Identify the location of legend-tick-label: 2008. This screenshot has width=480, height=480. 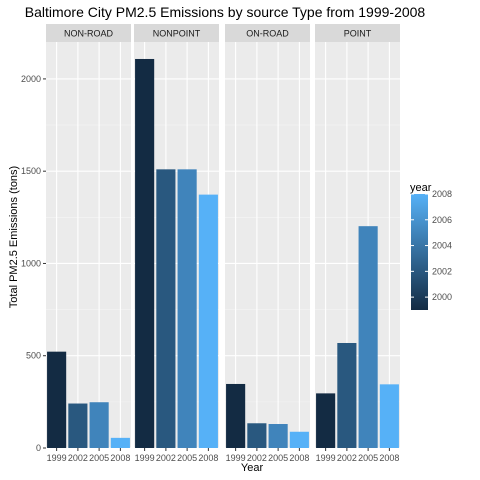
(442, 194).